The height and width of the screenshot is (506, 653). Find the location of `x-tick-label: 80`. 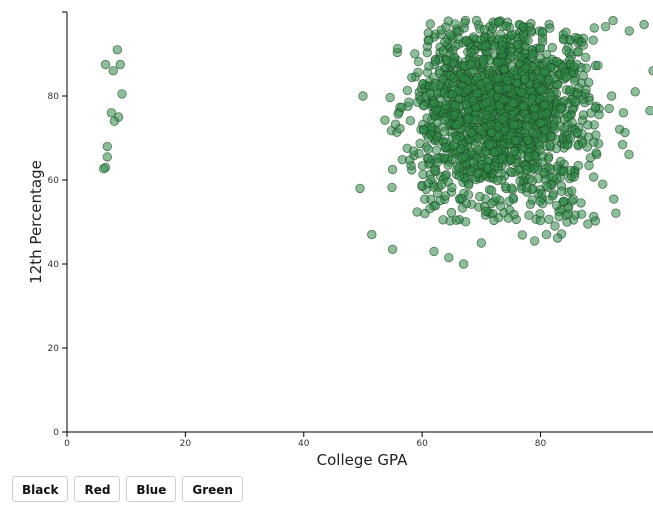

x-tick-label: 80 is located at coordinates (541, 444).